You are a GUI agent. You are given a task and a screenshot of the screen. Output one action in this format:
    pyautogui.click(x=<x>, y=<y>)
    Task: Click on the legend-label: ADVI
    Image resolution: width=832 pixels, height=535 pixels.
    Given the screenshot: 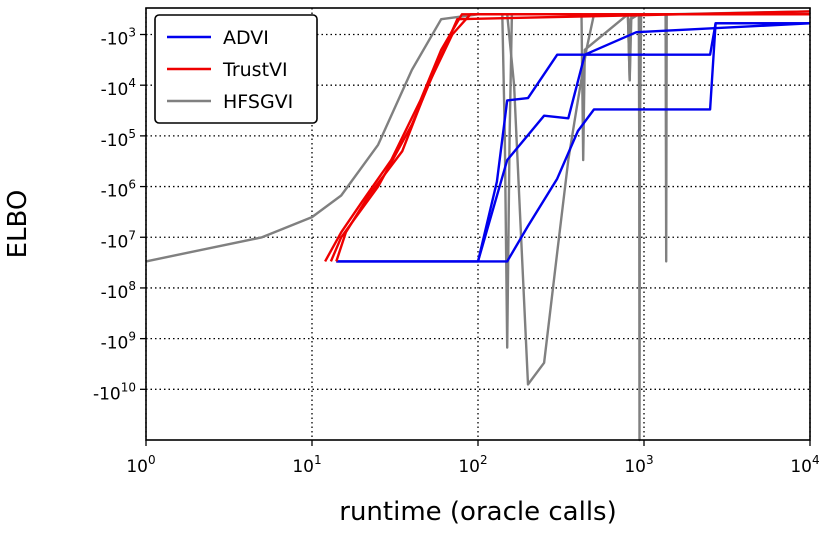 What is the action you would take?
    pyautogui.click(x=246, y=38)
    